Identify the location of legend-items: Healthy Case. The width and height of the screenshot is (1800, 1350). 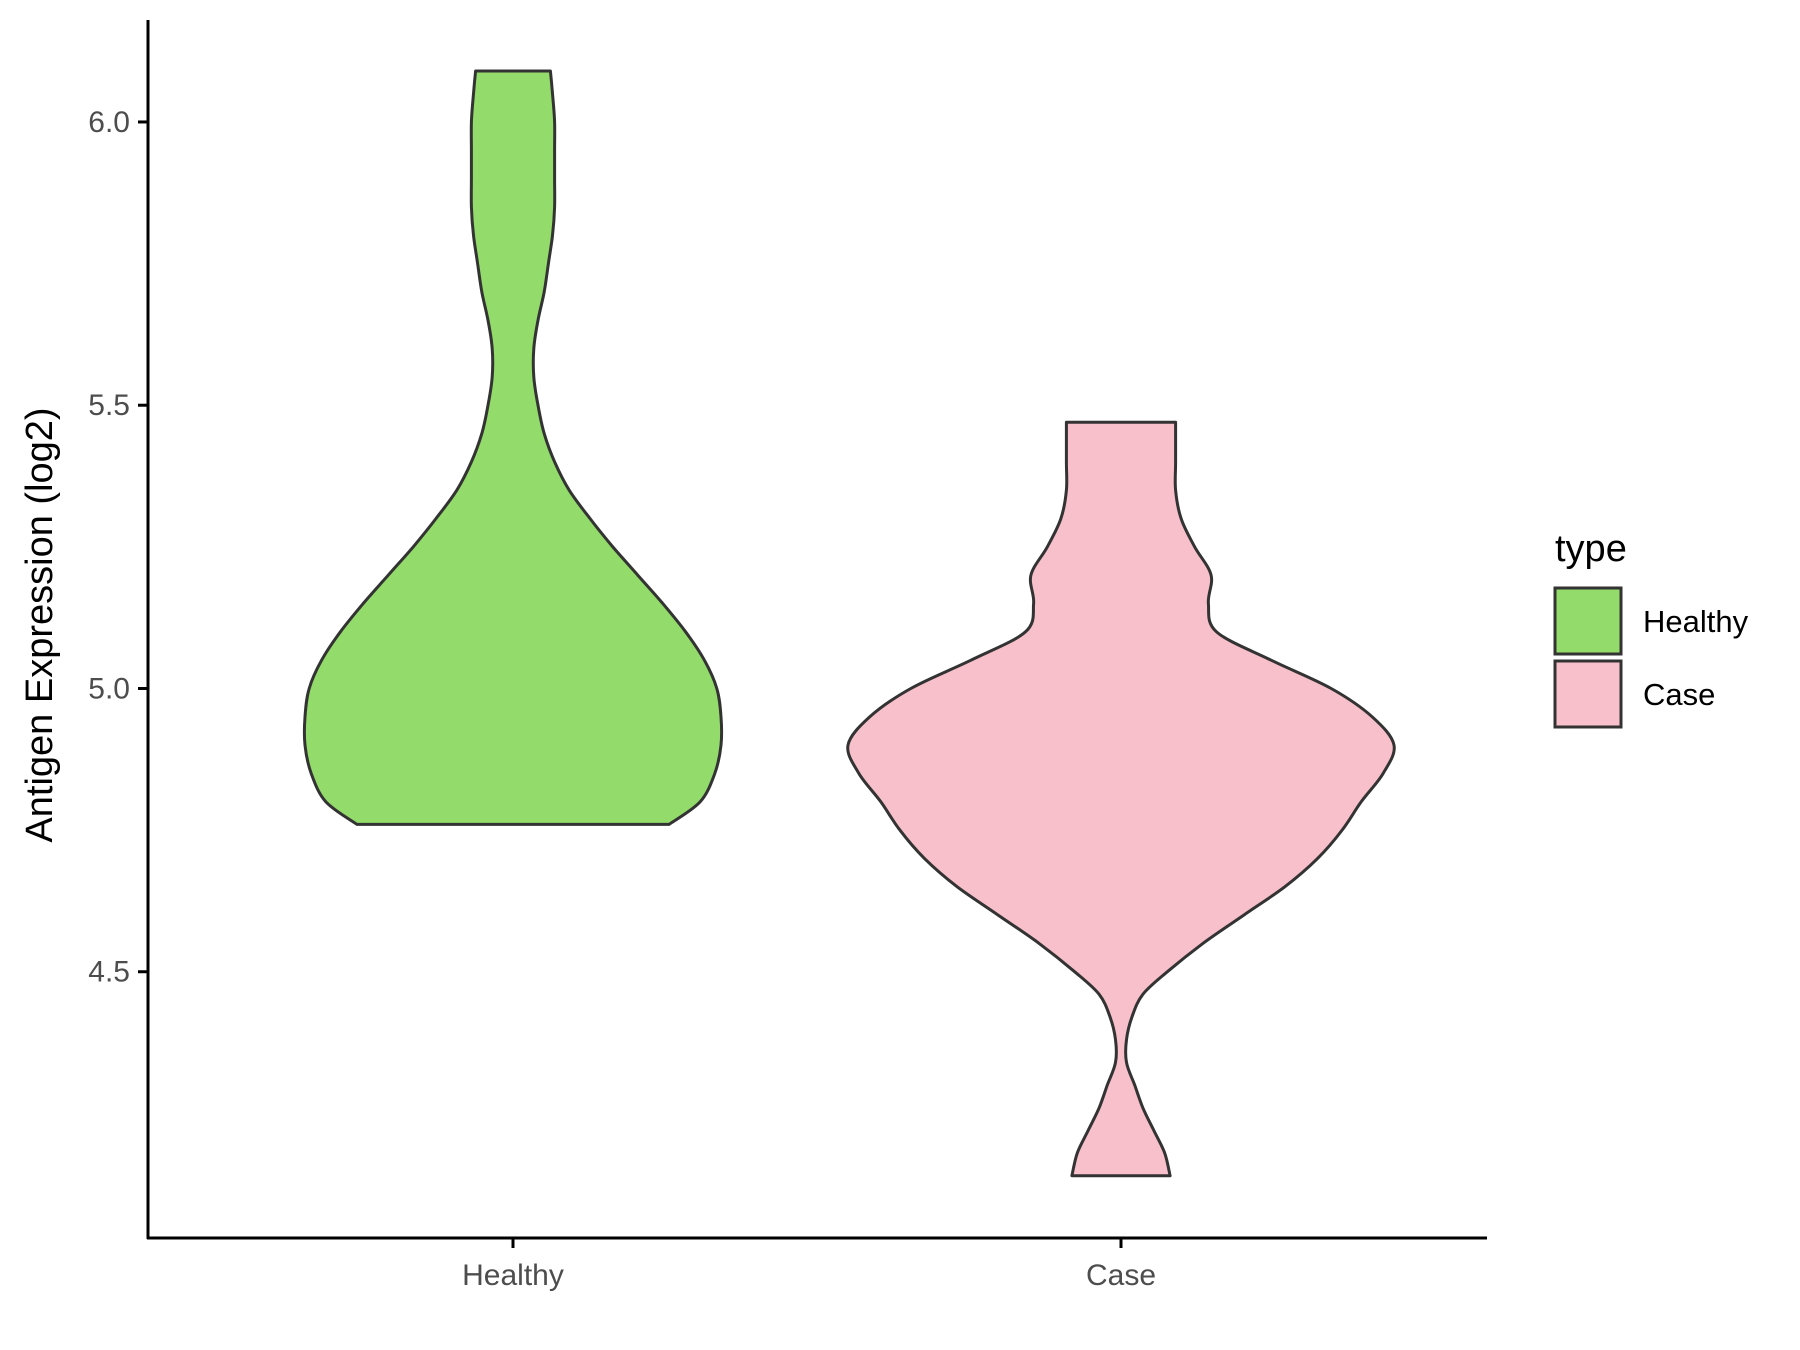
(1651, 657).